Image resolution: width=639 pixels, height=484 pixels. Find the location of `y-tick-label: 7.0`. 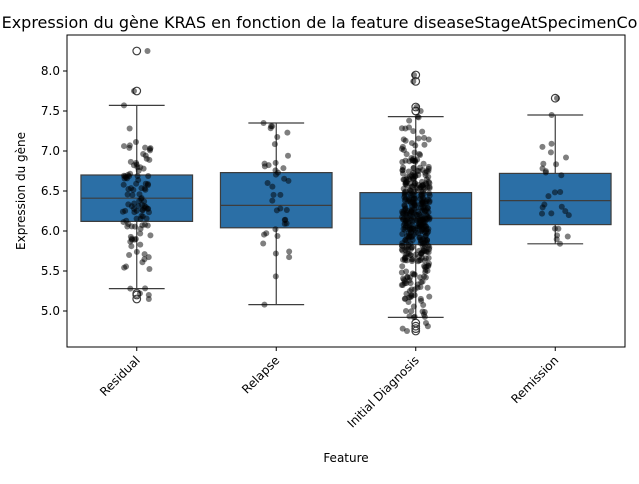

y-tick-label: 7.0 is located at coordinates (50, 151).